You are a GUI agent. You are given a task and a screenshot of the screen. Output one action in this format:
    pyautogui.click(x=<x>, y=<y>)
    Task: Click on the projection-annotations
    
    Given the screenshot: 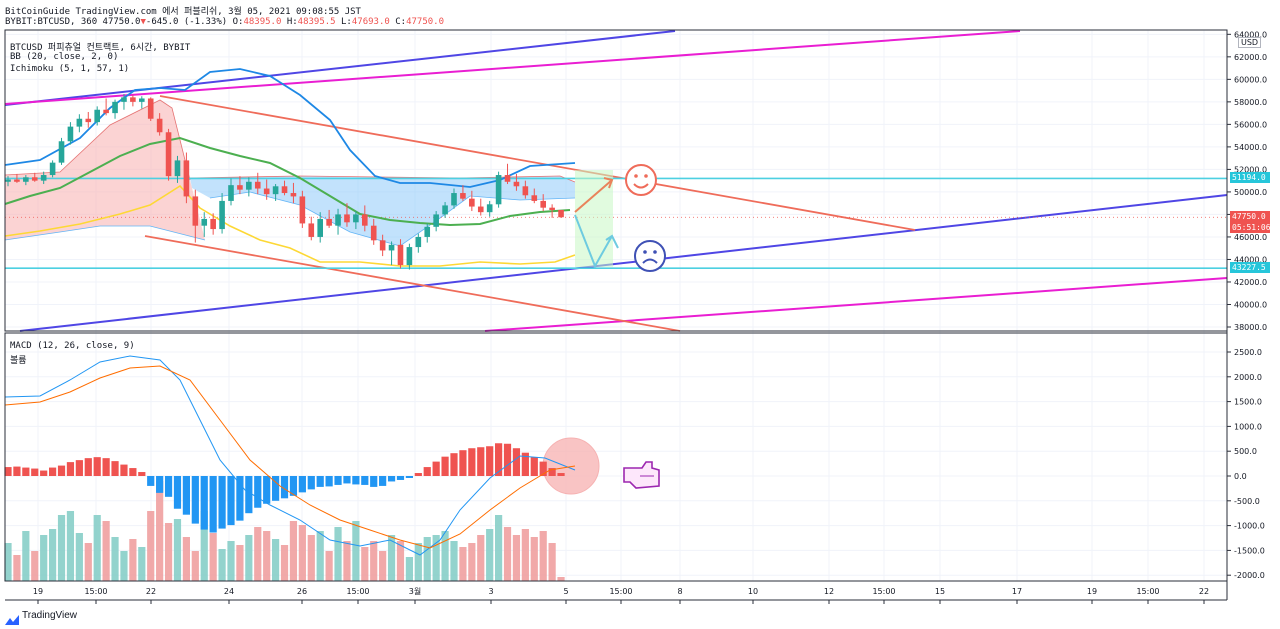 What is the action you would take?
    pyautogui.click(x=580, y=332)
    